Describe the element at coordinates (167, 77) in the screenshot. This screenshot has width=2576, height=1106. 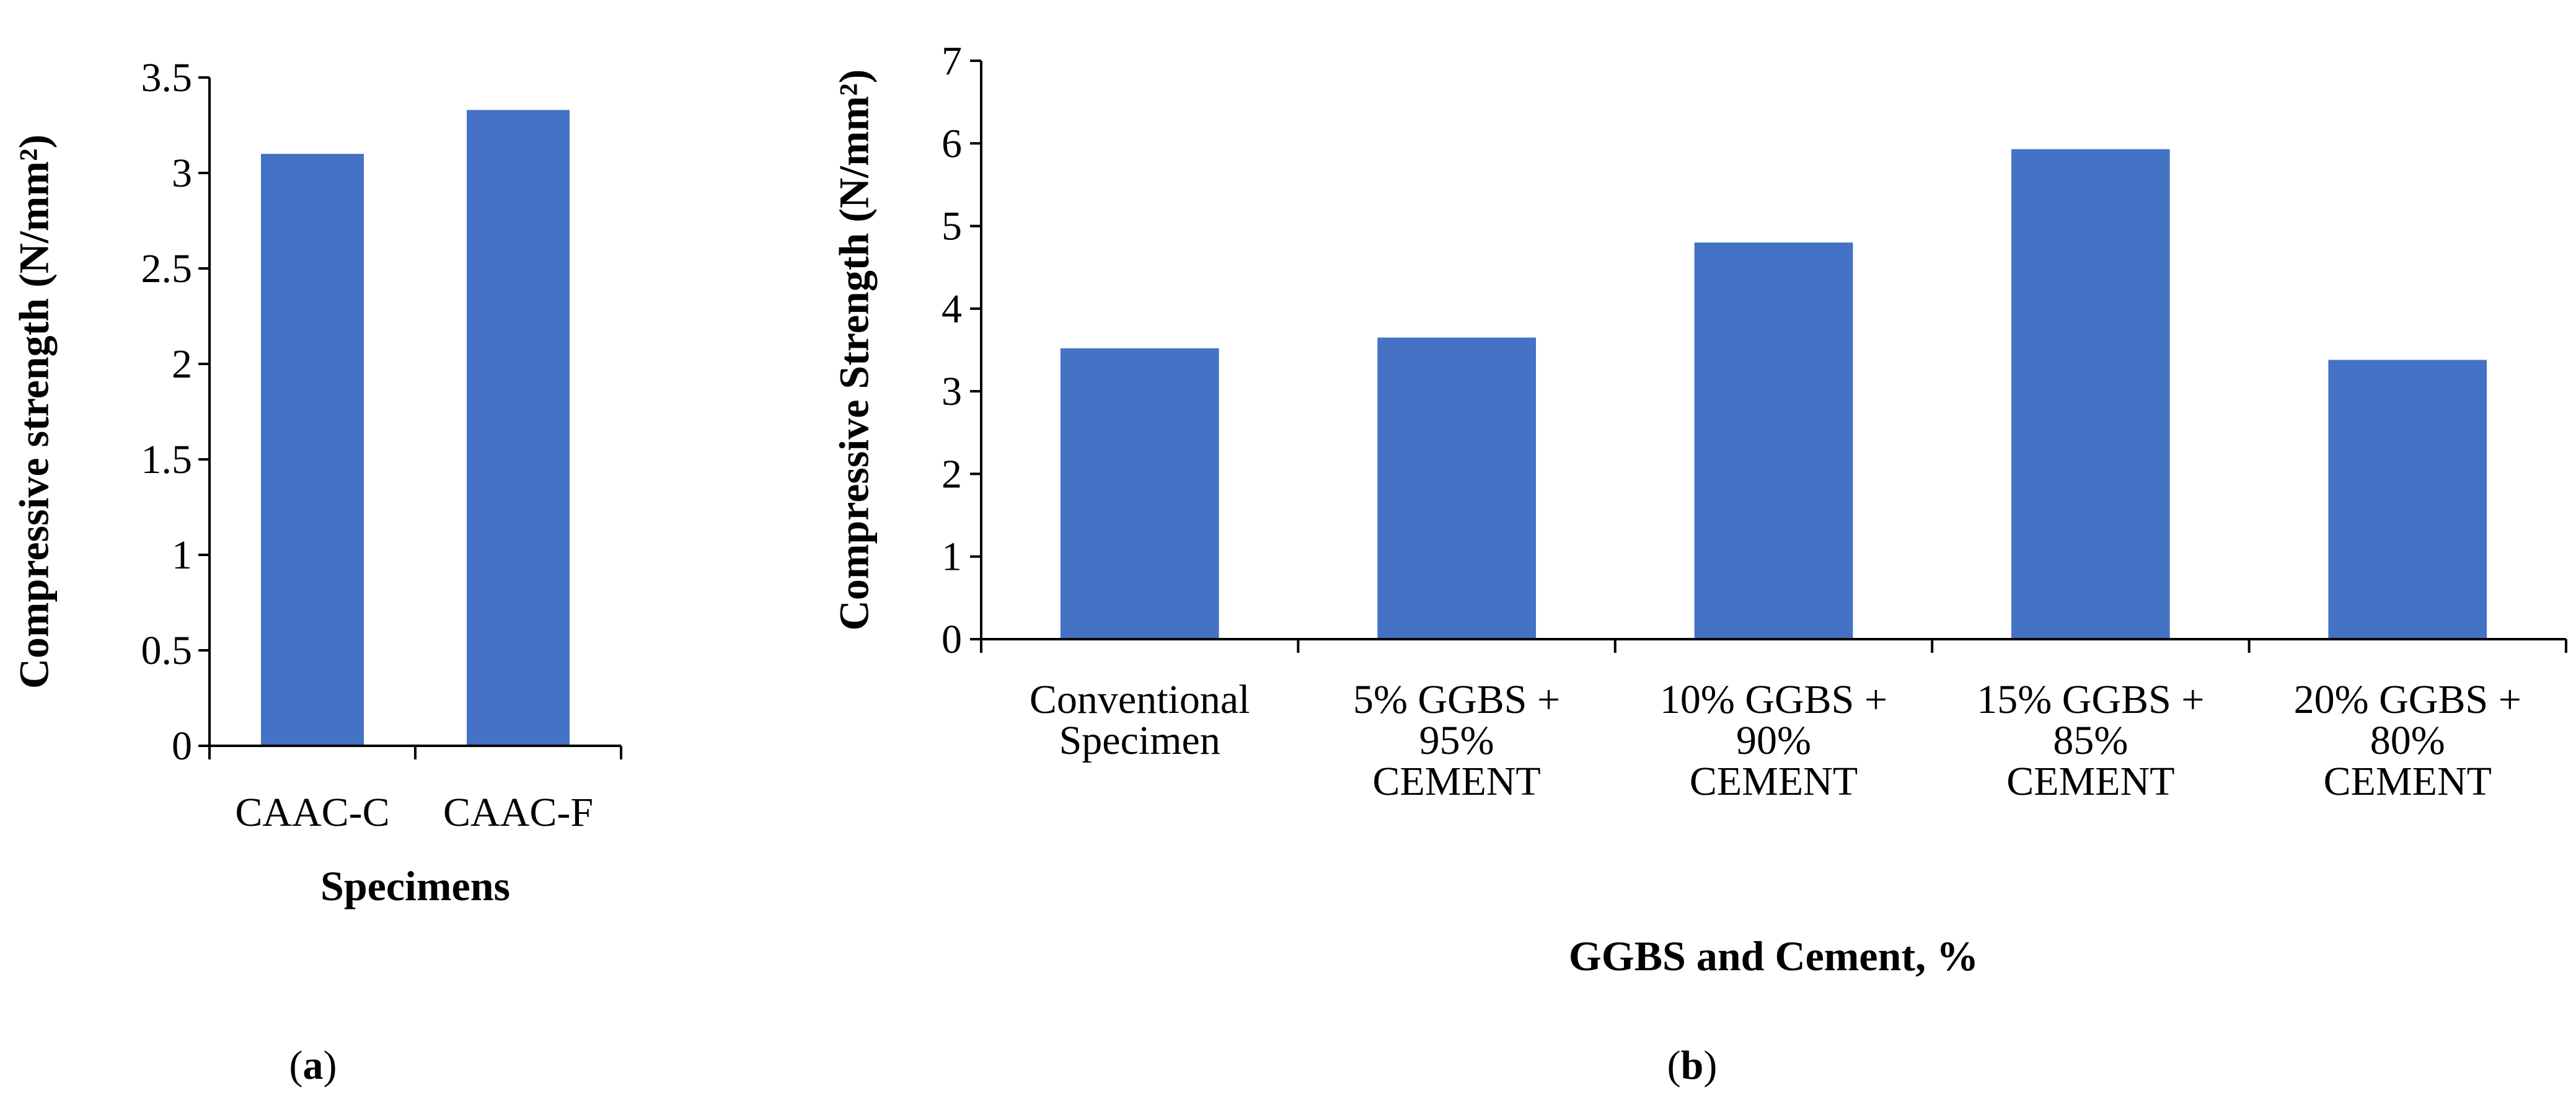
I see `chart-a-y-tick-label: 3.5` at that location.